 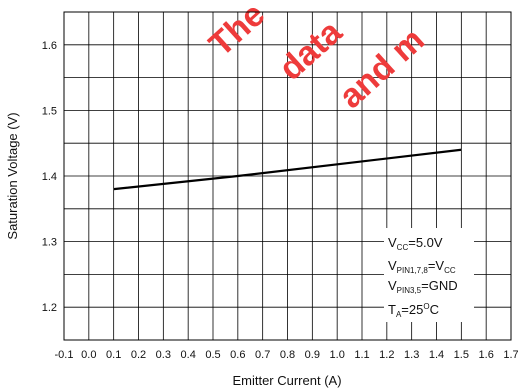 I want to click on condition-vcc: VCC=5.0V, so click(x=415, y=243).